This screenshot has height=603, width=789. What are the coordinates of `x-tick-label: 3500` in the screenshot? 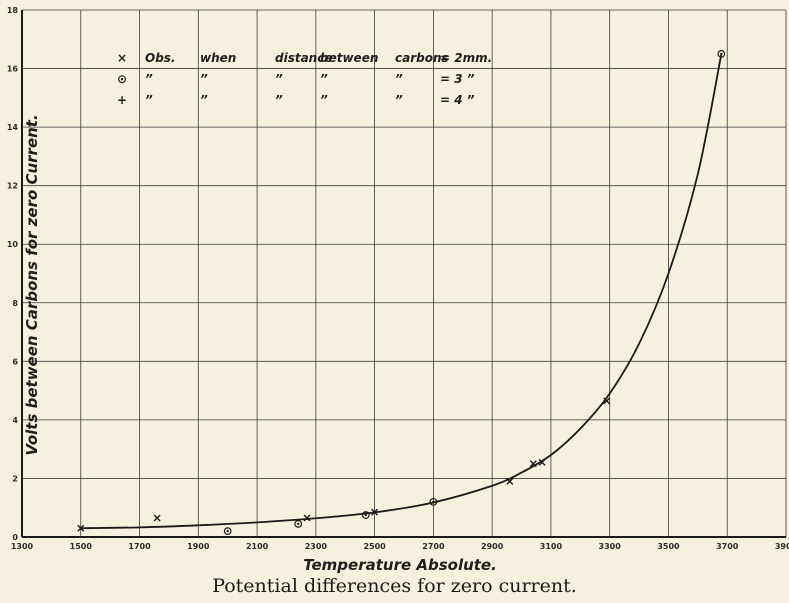 It's located at (668, 546).